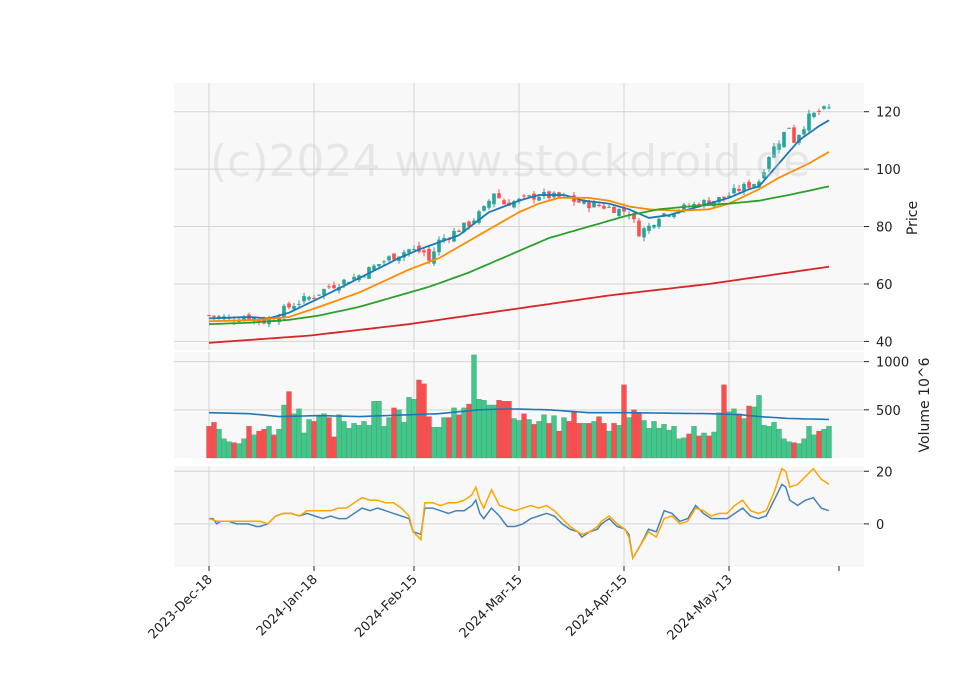 The width and height of the screenshot is (960, 690). Describe the element at coordinates (541, 405) in the screenshot. I see `volume-panel: 500 1000` at that location.